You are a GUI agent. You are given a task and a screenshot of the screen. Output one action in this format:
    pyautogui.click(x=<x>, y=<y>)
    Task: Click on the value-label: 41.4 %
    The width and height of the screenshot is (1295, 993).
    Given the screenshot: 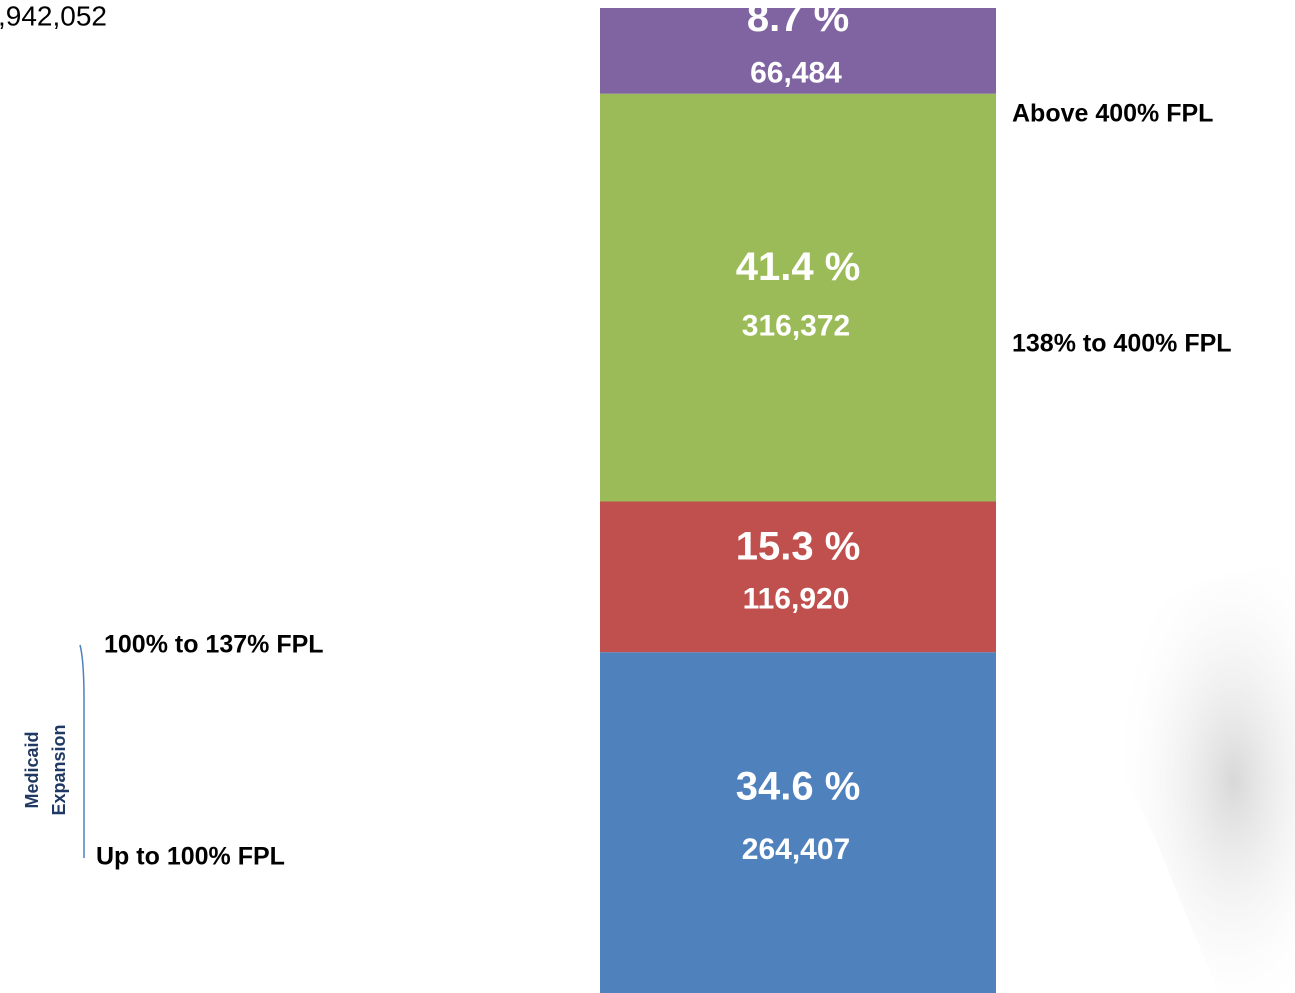 What is the action you would take?
    pyautogui.click(x=798, y=267)
    